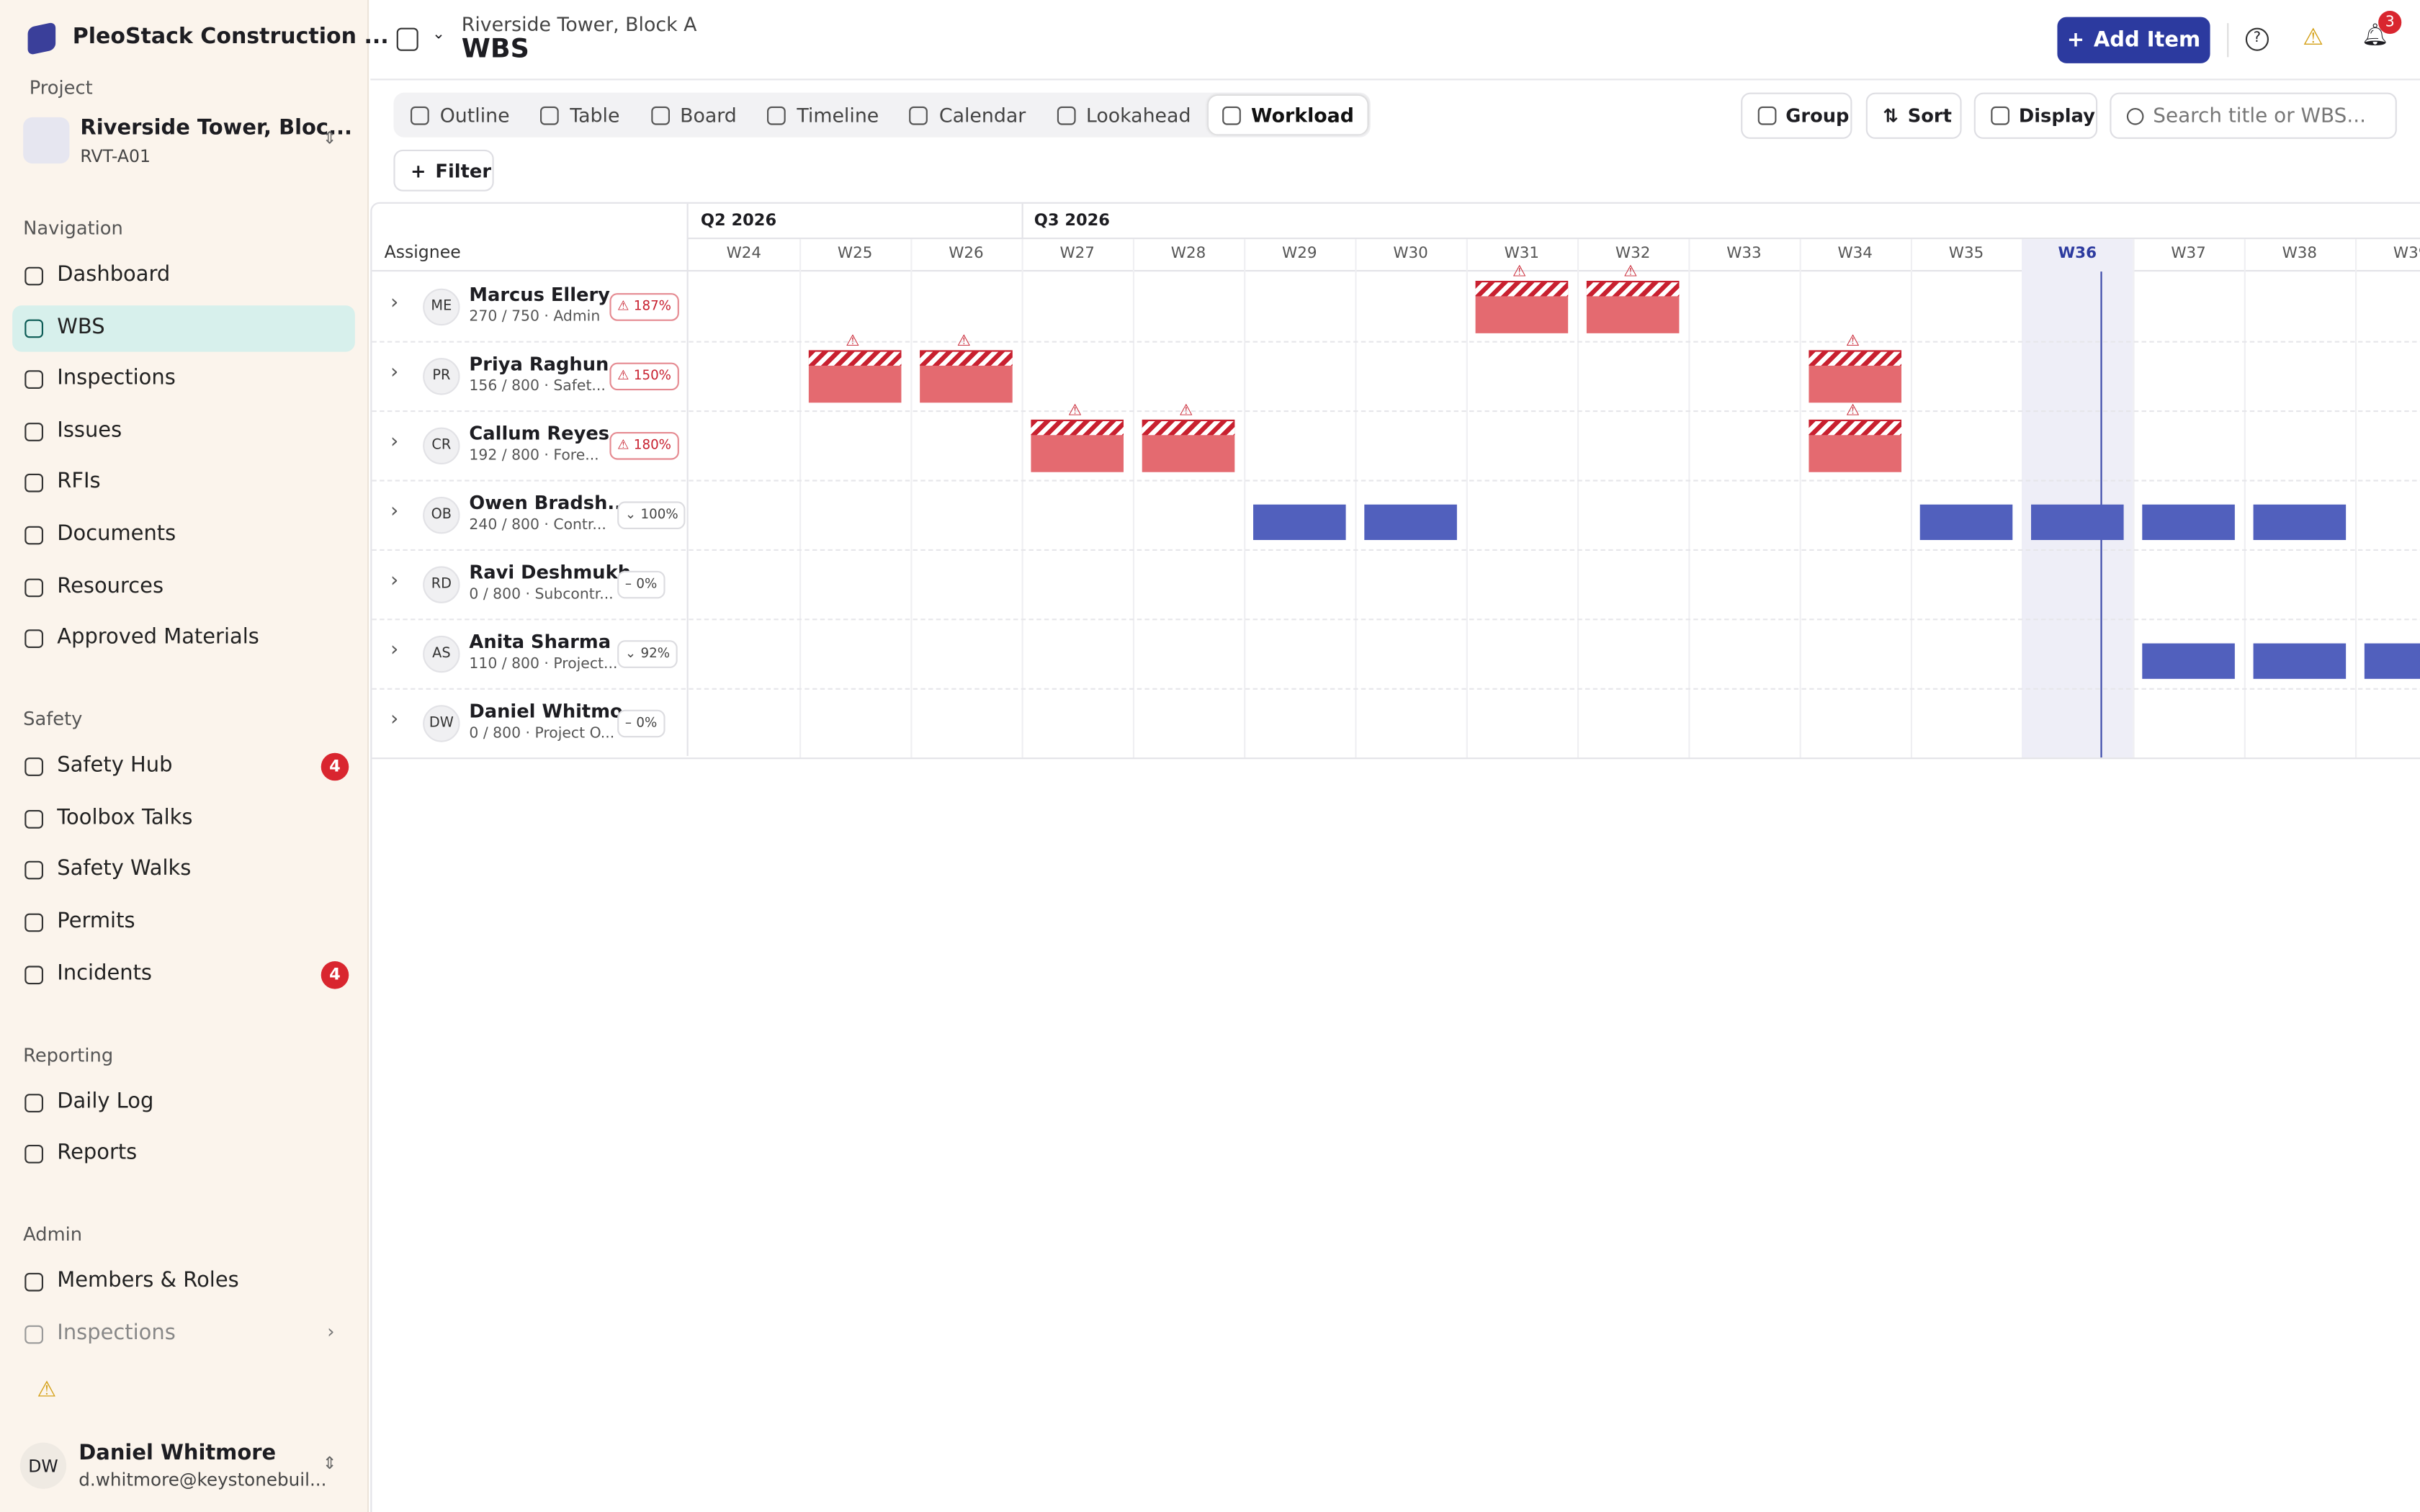 The image size is (2420, 1512). Describe the element at coordinates (550, 572) in the screenshot. I see `assignee-name: Ravi Deshmukh` at that location.